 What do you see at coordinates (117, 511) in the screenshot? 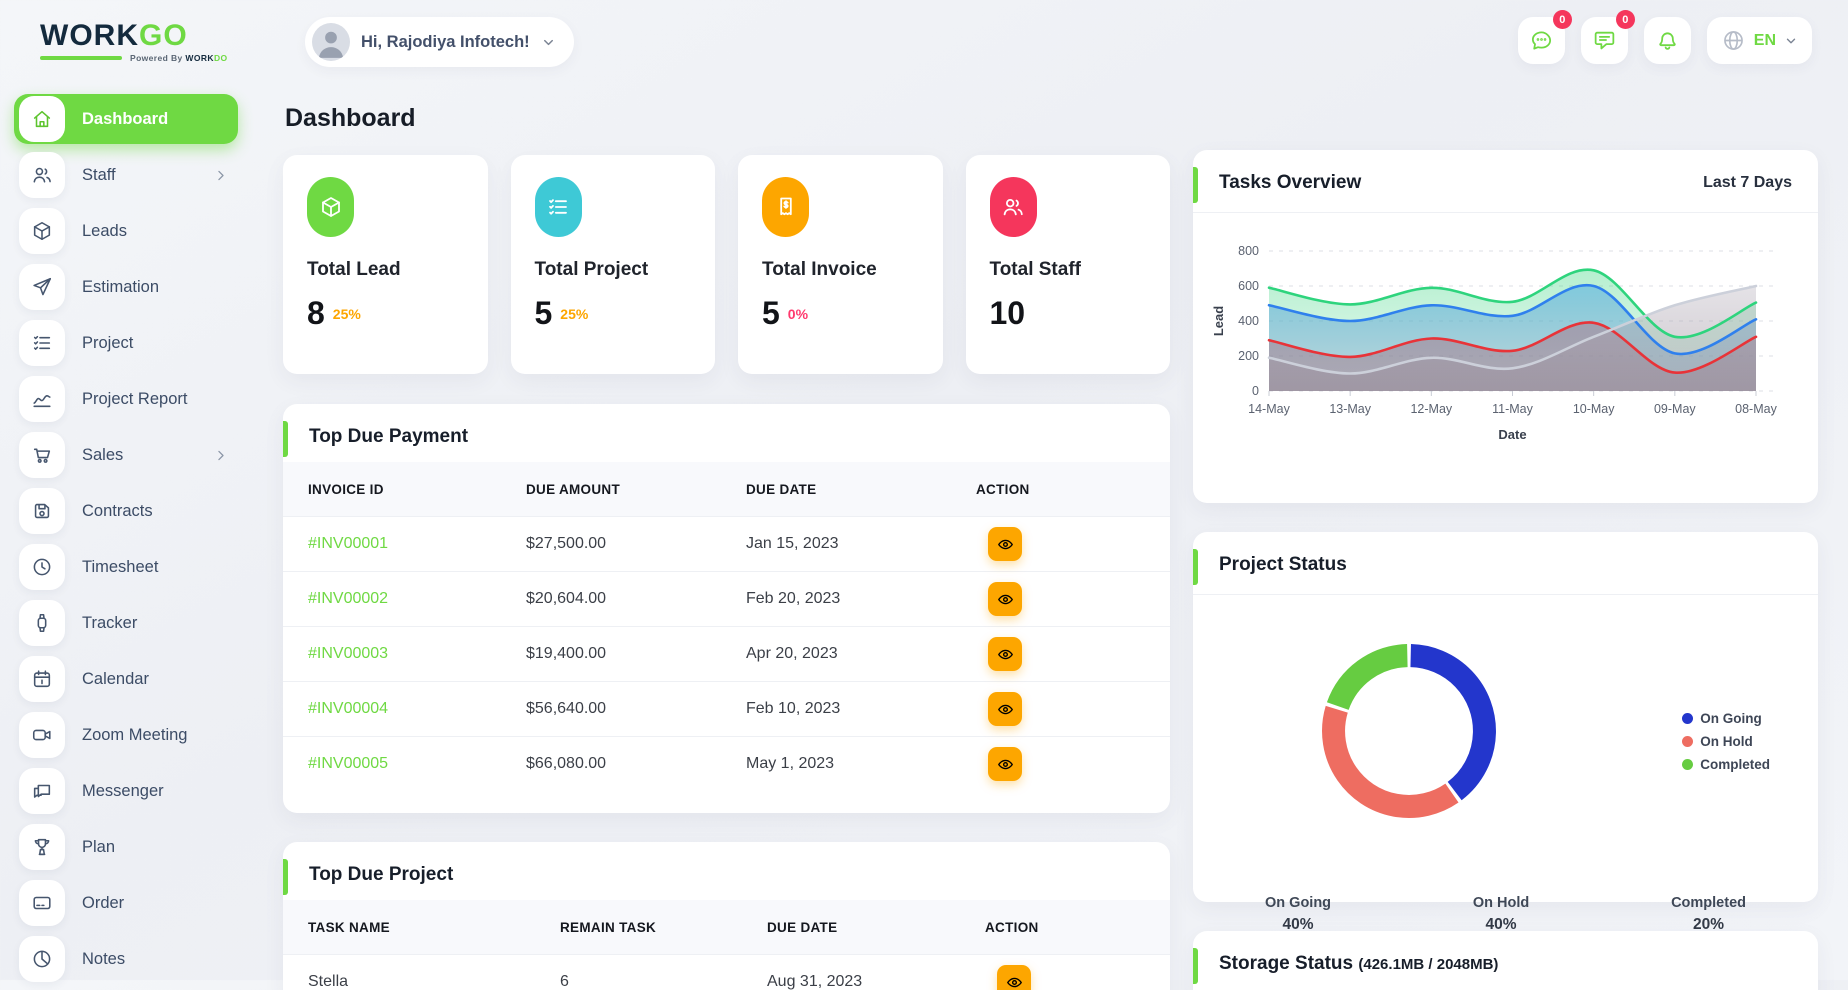
I see `sidebar-item-label: Contracts` at bounding box center [117, 511].